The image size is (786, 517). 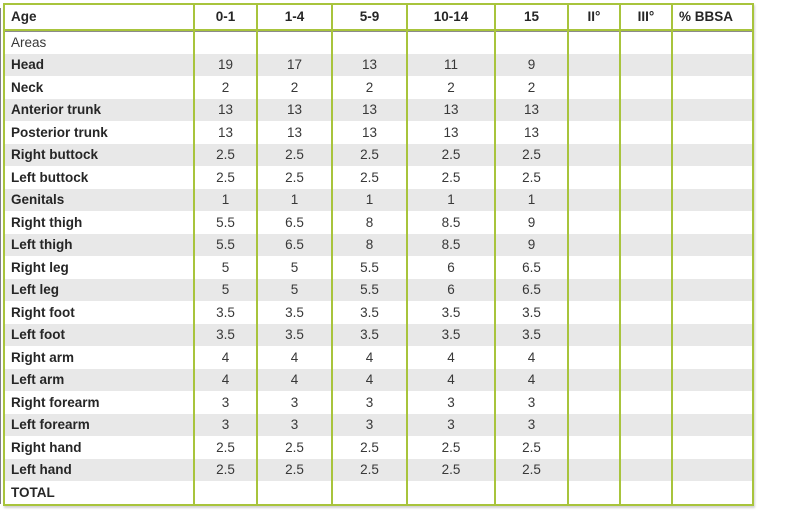 I want to click on column-header: 1-4, so click(x=294, y=17).